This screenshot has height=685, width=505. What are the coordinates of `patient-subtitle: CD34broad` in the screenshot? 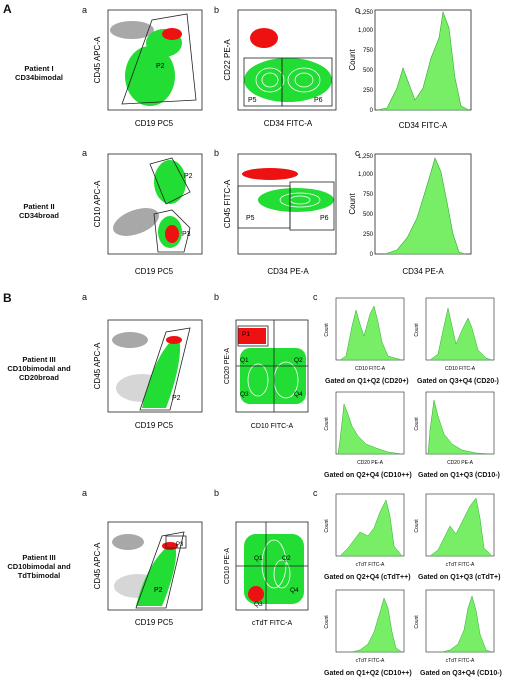 It's located at (38, 215).